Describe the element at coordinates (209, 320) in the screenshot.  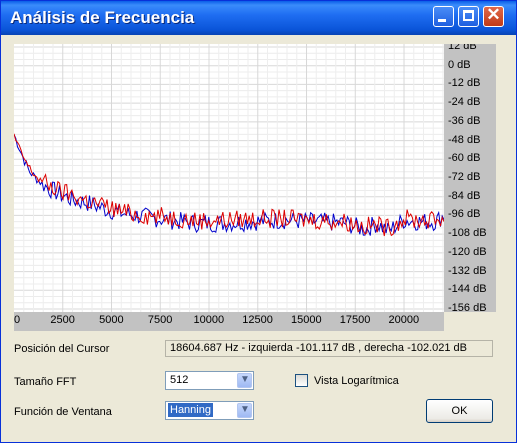
I see `frequency-tick-label: 10000` at that location.